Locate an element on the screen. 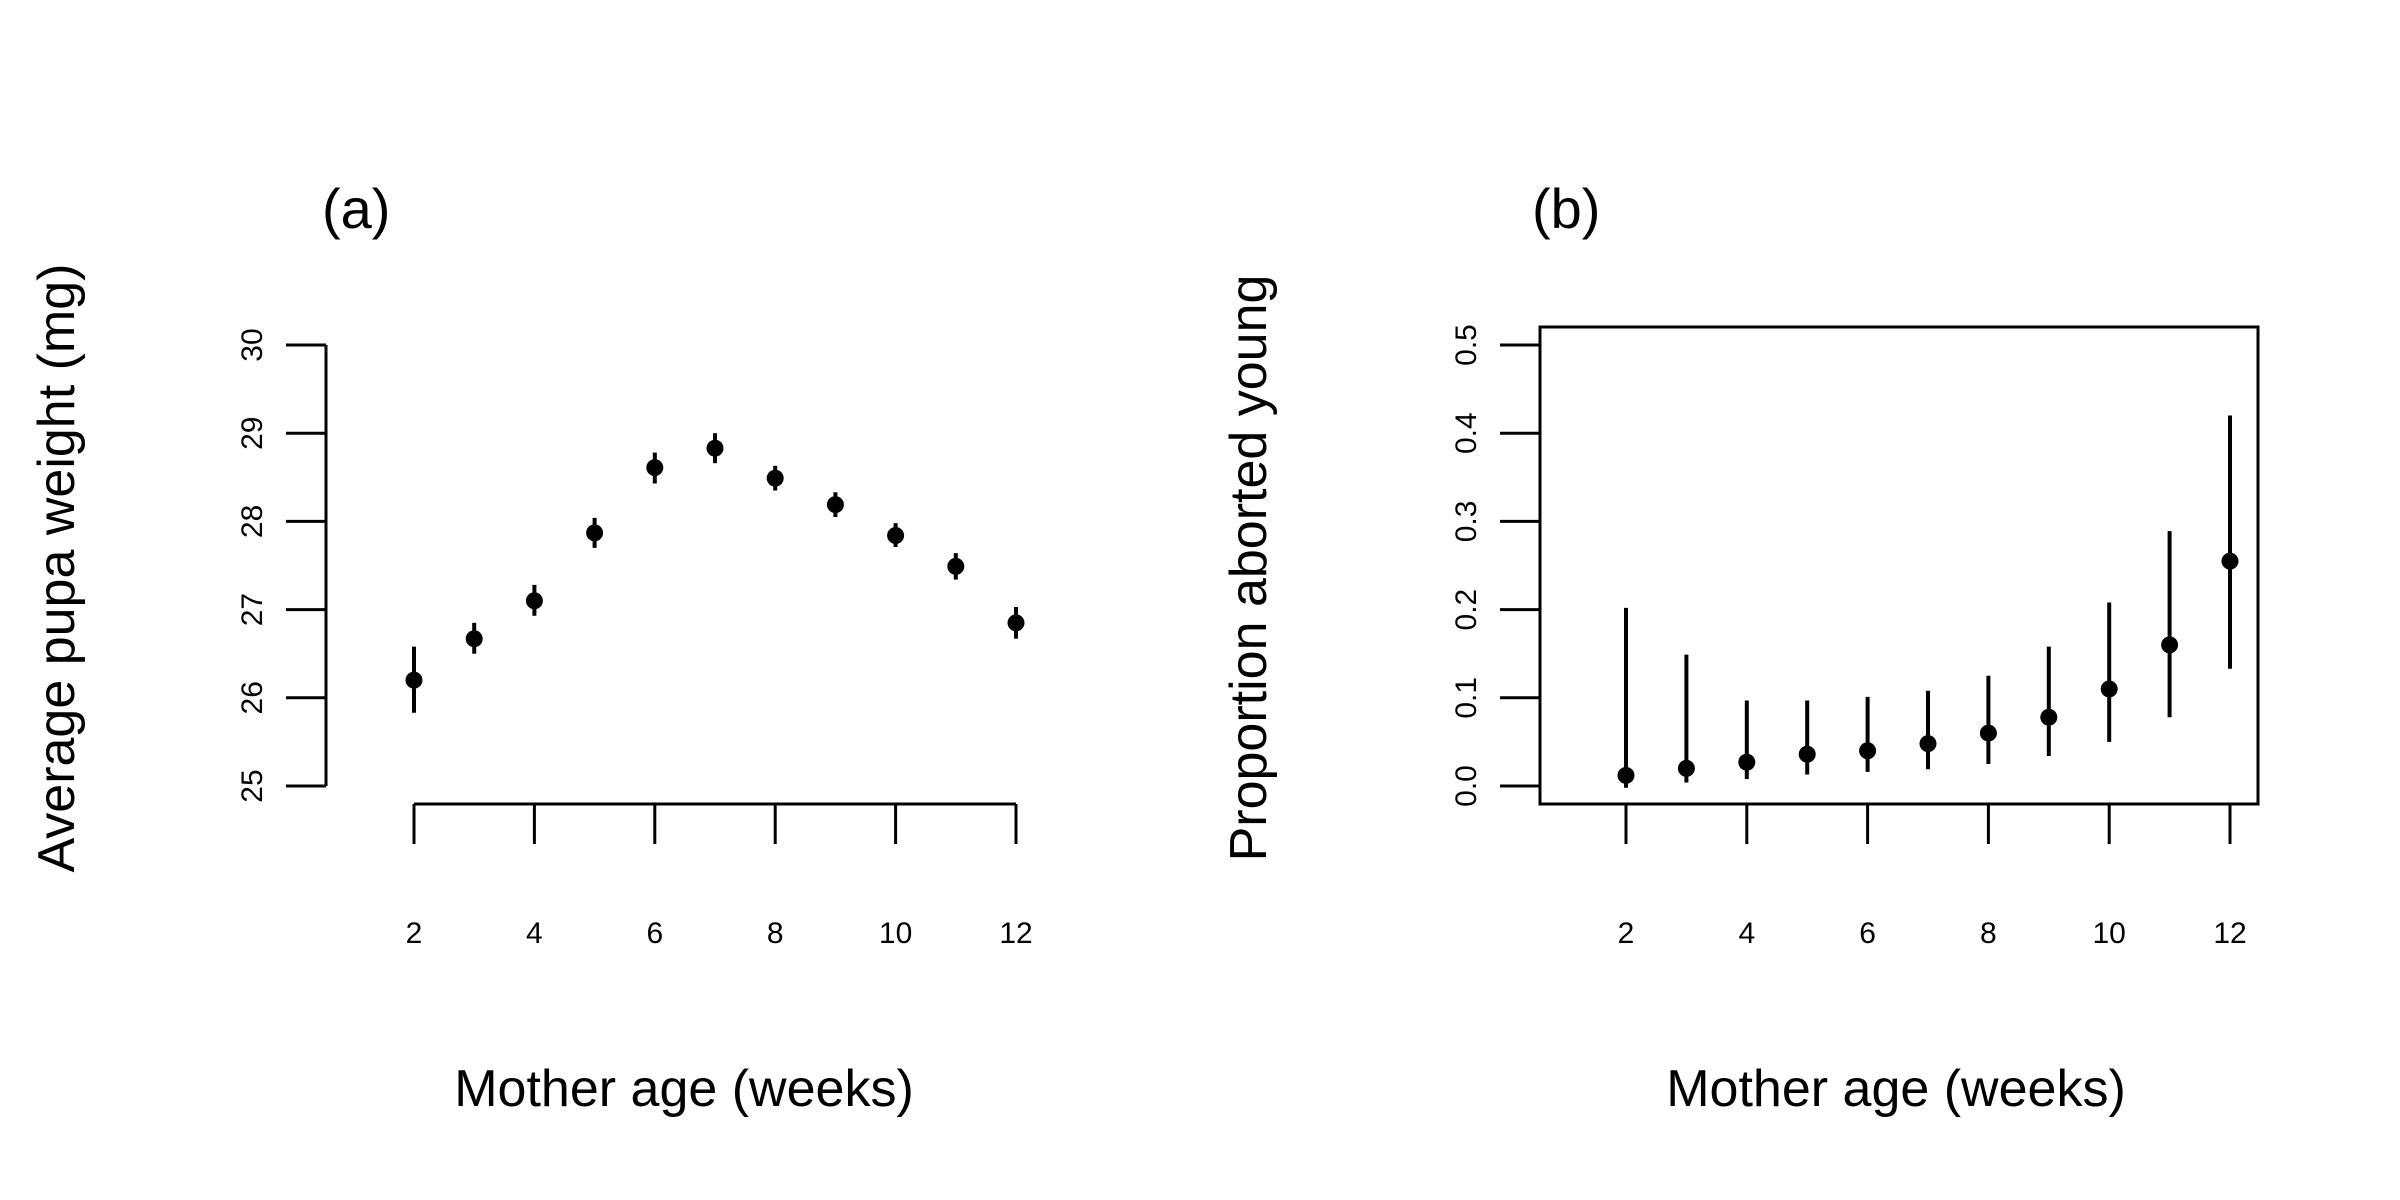  panel-a-label: (a) is located at coordinates (356, 208).